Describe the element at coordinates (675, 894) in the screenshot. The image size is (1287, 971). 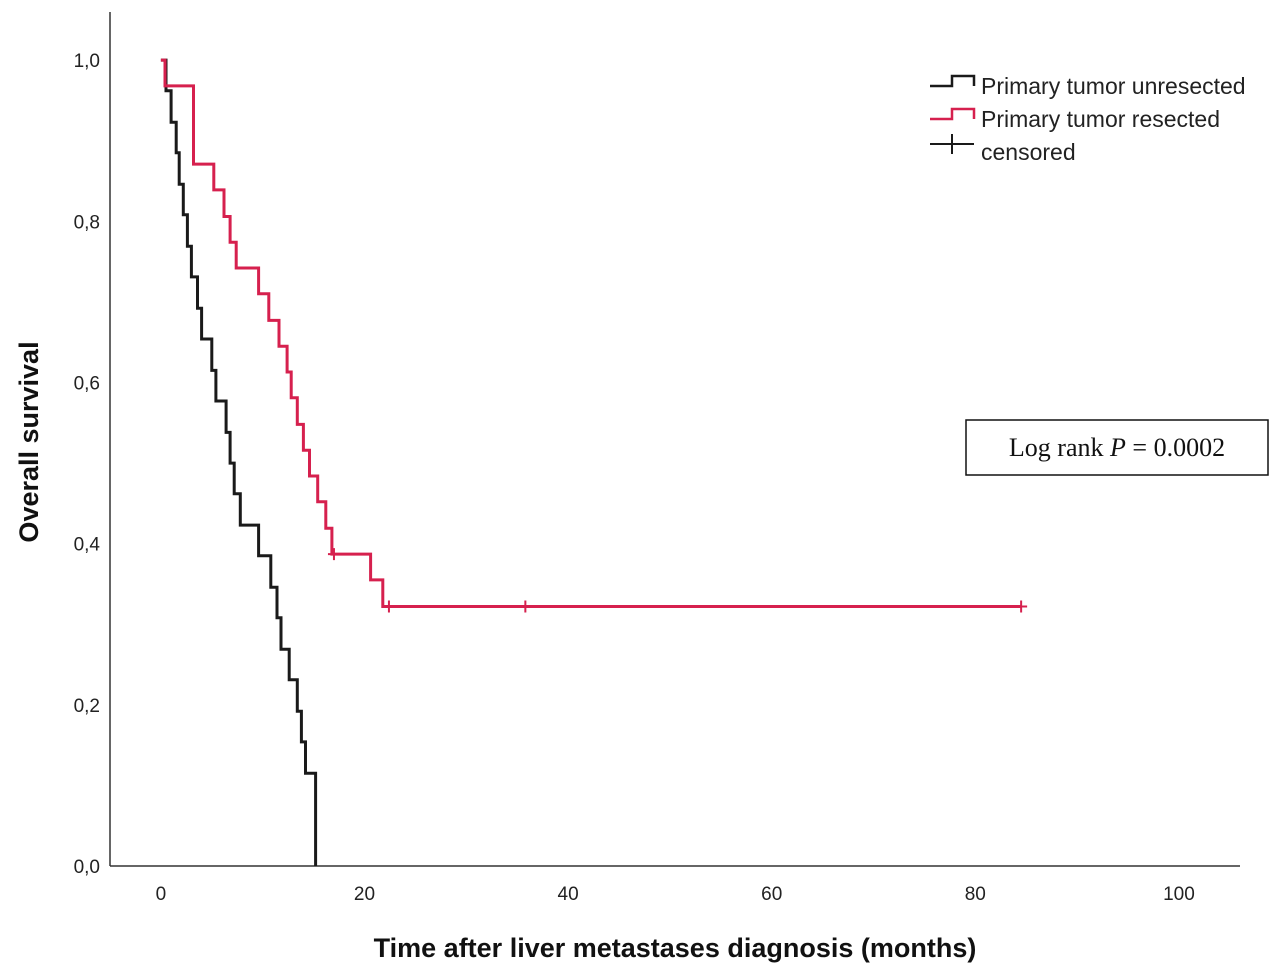
I see `x-ticks: 0 20 40 60 80 100` at that location.